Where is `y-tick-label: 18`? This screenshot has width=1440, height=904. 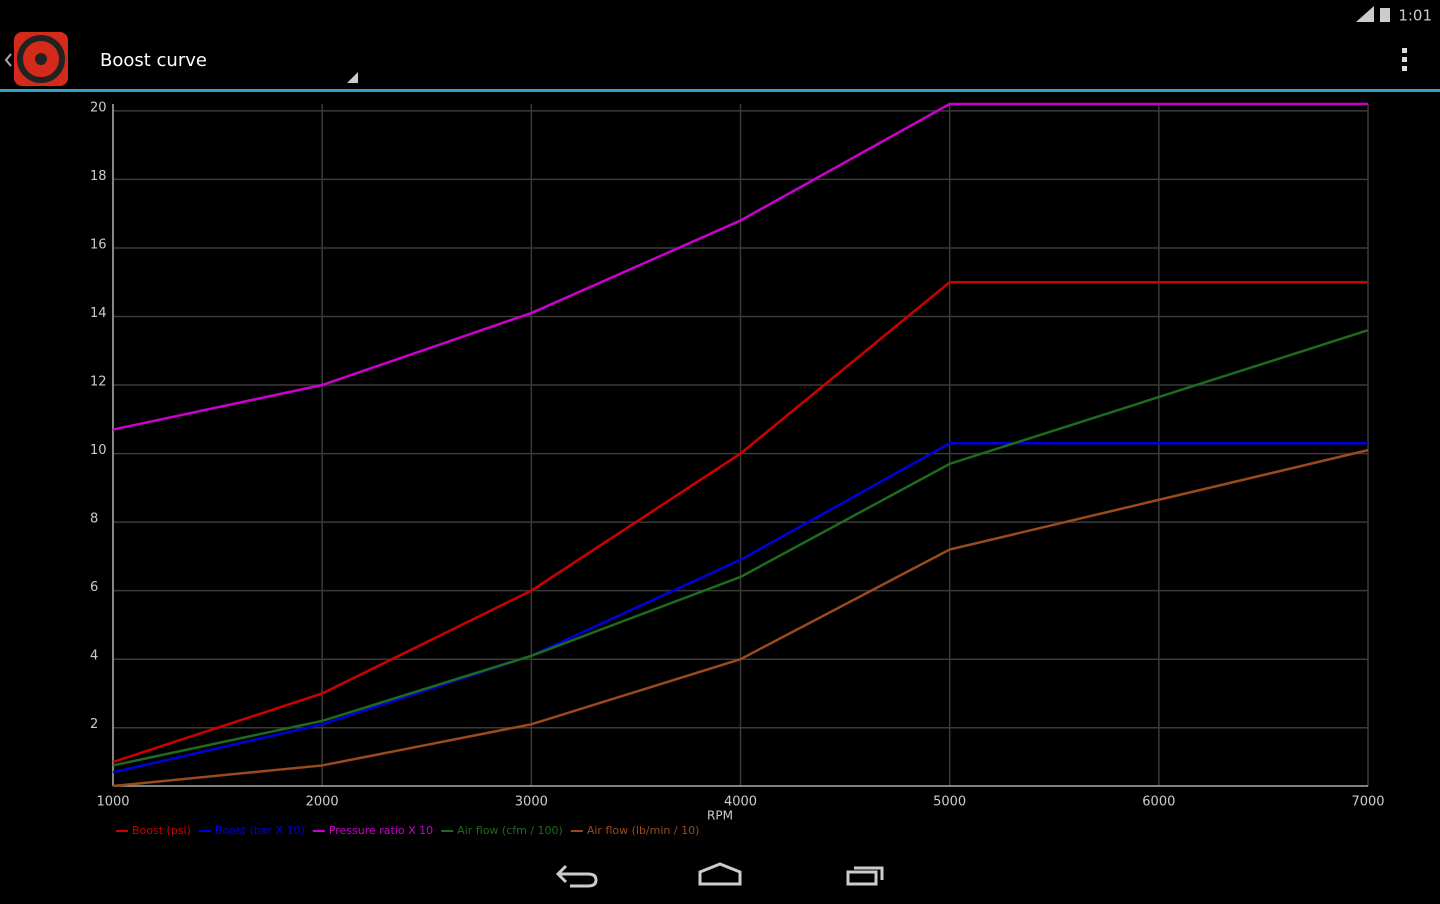 y-tick-label: 18 is located at coordinates (98, 176).